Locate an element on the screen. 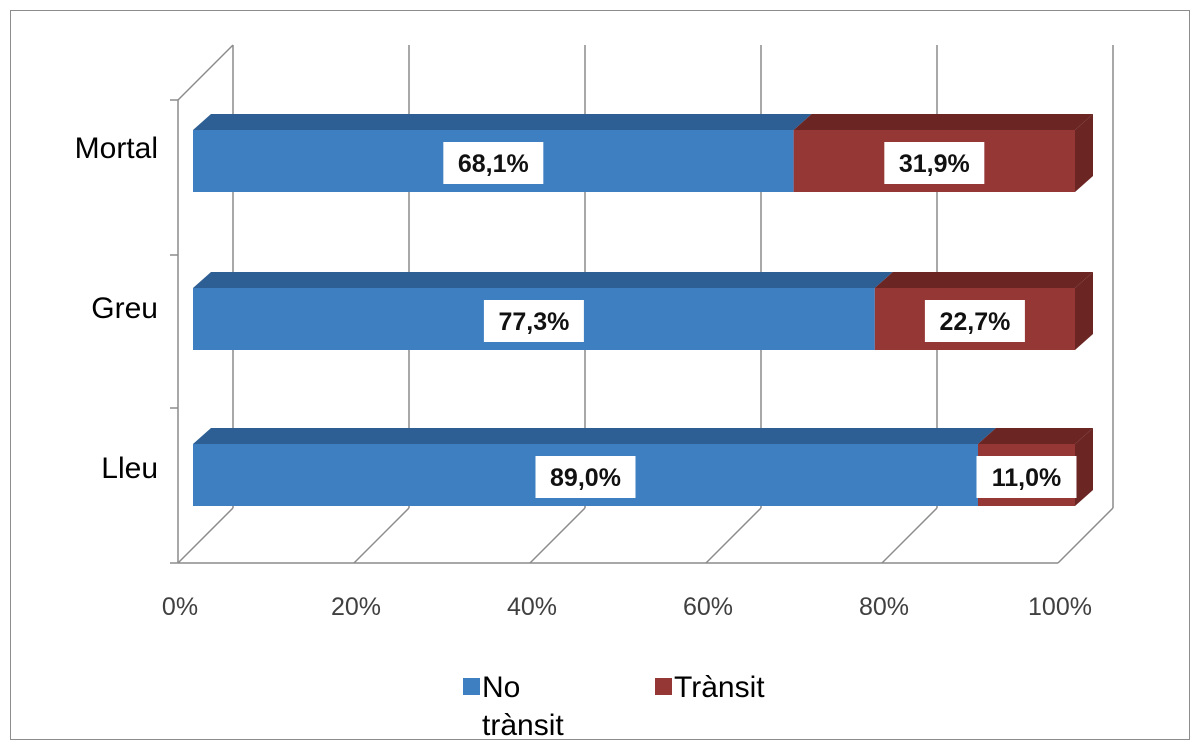 The height and width of the screenshot is (745, 1193). data-label: 22,7% is located at coordinates (974, 322).